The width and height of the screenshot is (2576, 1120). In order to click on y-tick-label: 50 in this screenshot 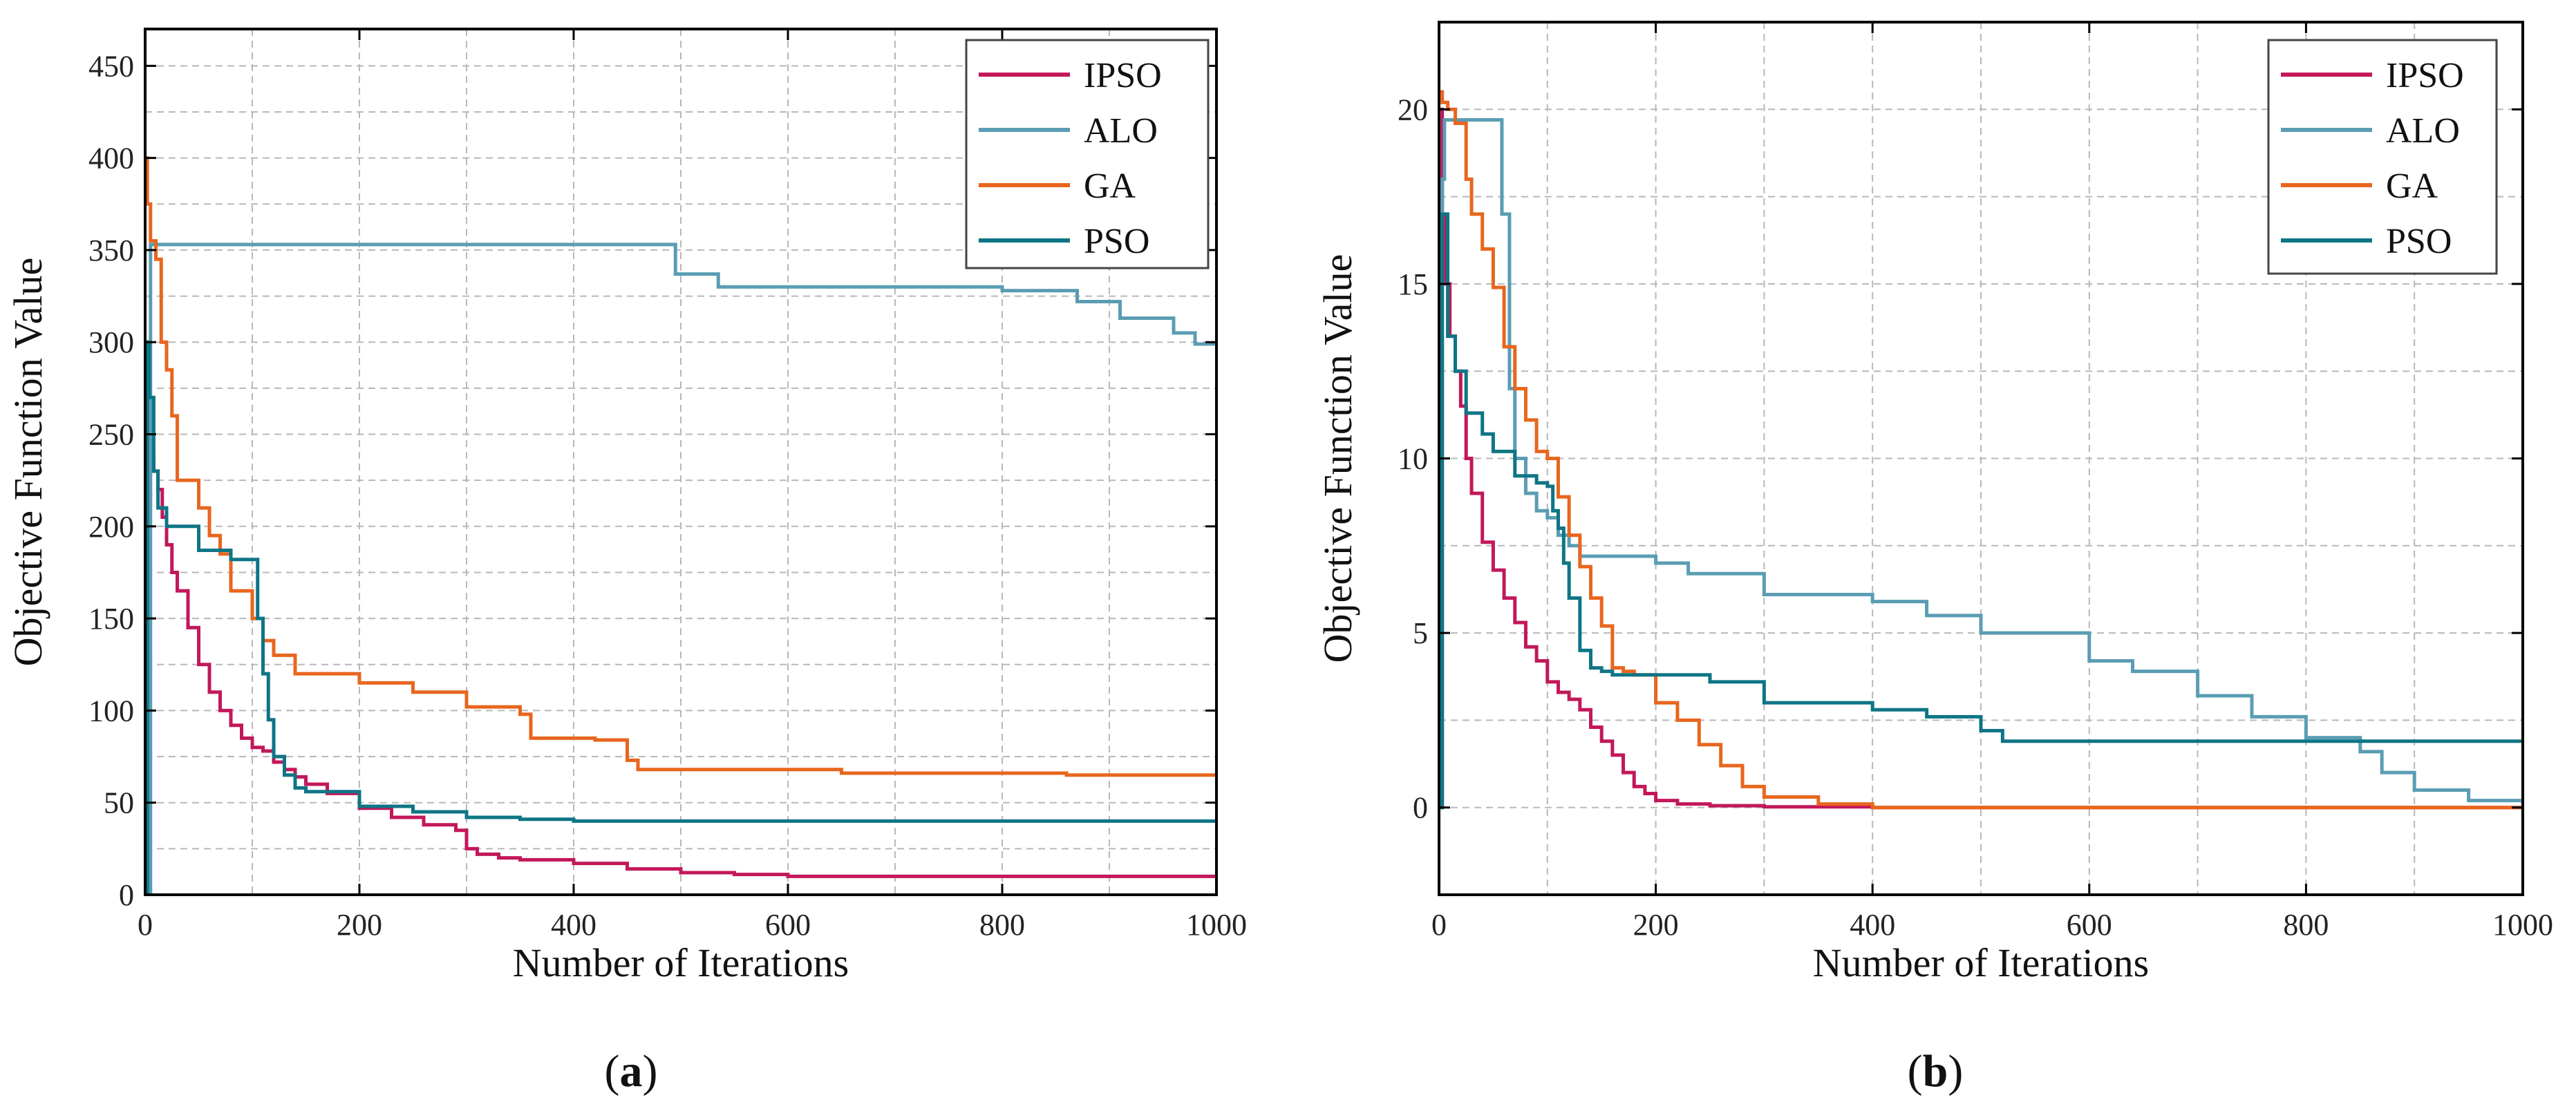, I will do `click(119, 803)`.